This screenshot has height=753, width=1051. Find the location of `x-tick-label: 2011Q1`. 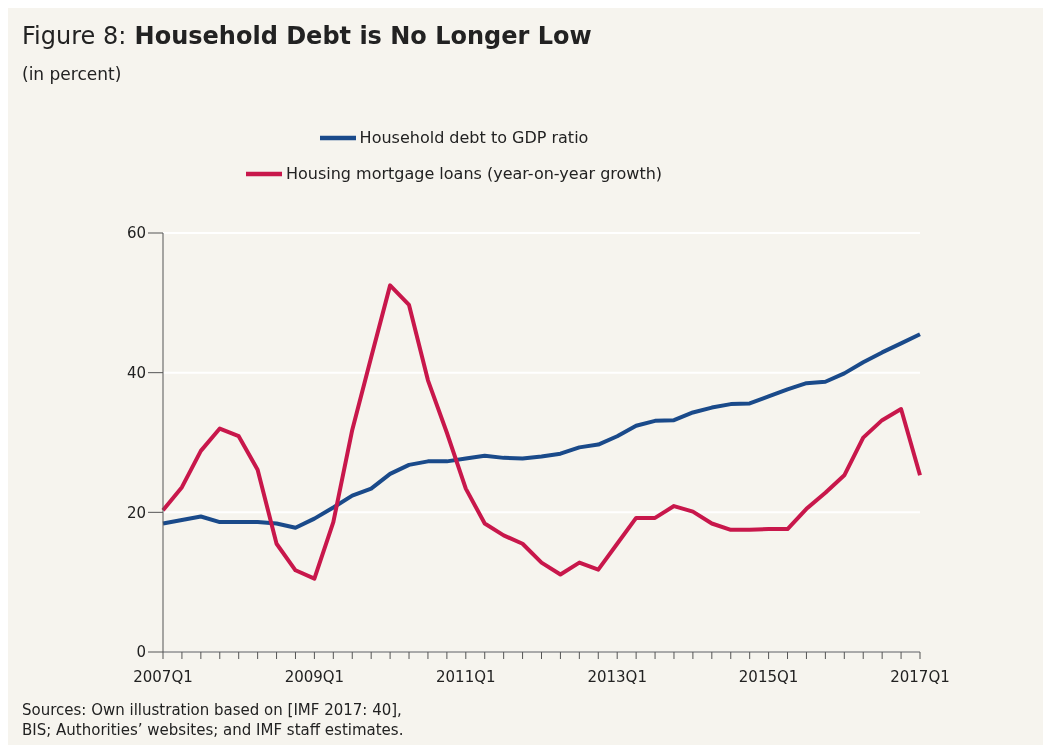

x-tick-label: 2011Q1 is located at coordinates (466, 676).